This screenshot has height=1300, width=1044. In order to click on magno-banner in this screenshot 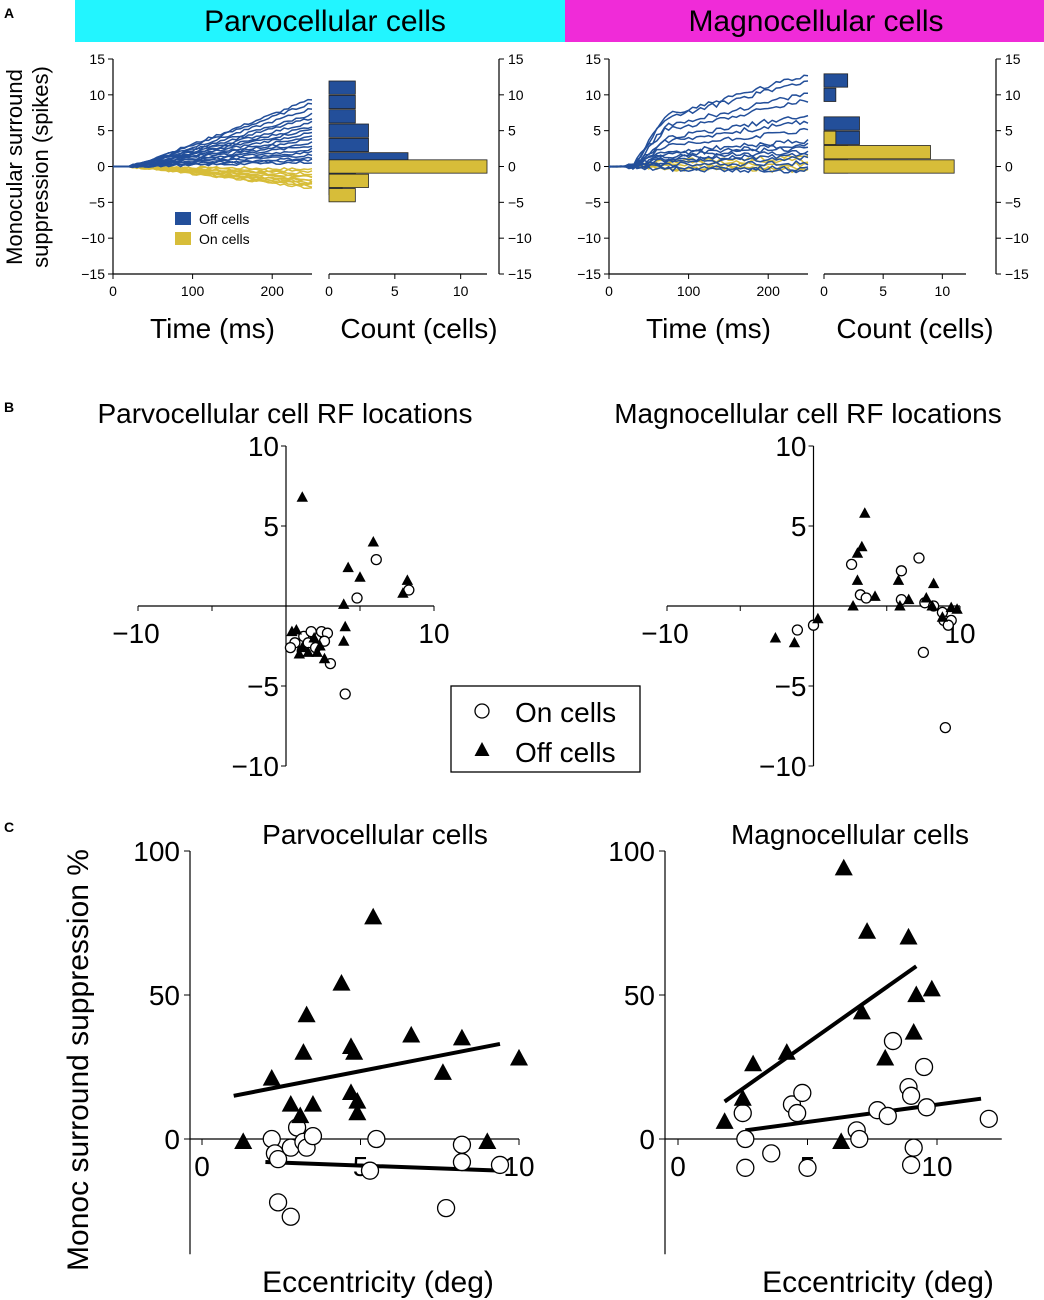, I will do `click(804, 21)`.